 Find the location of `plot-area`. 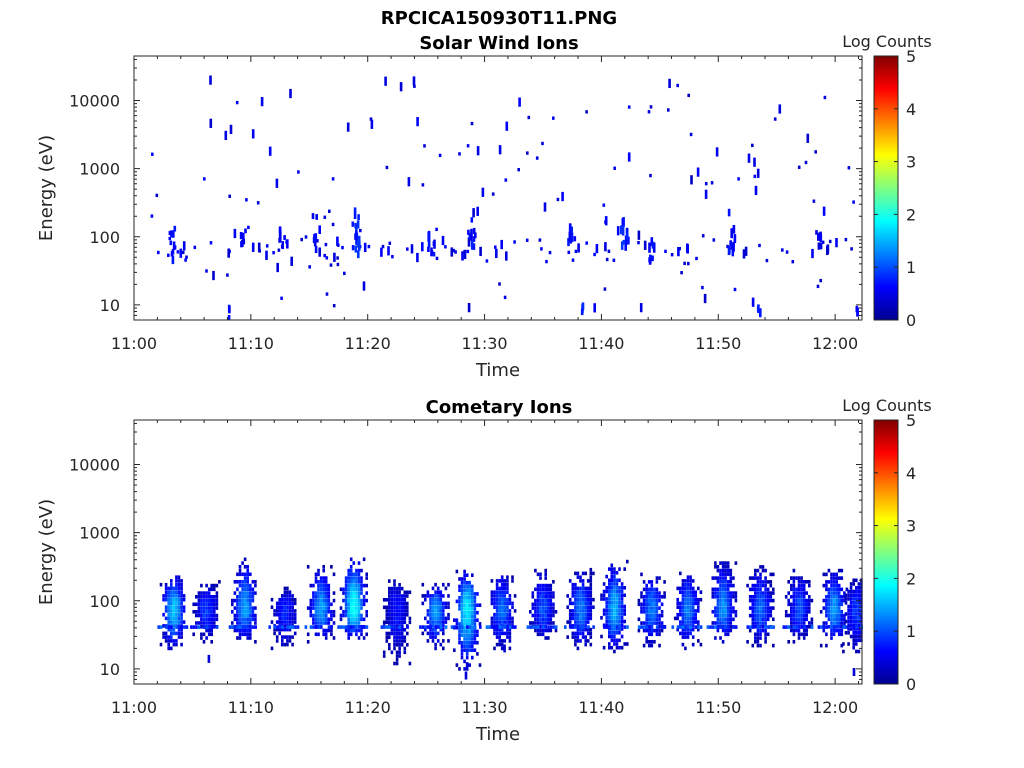

plot-area is located at coordinates (510, 618).